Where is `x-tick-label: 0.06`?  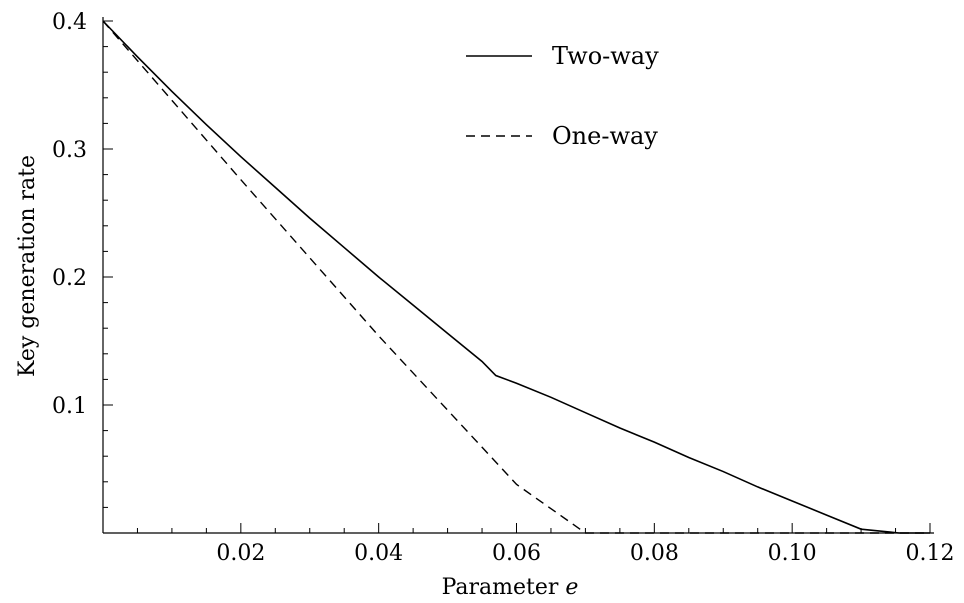 x-tick-label: 0.06 is located at coordinates (516, 553).